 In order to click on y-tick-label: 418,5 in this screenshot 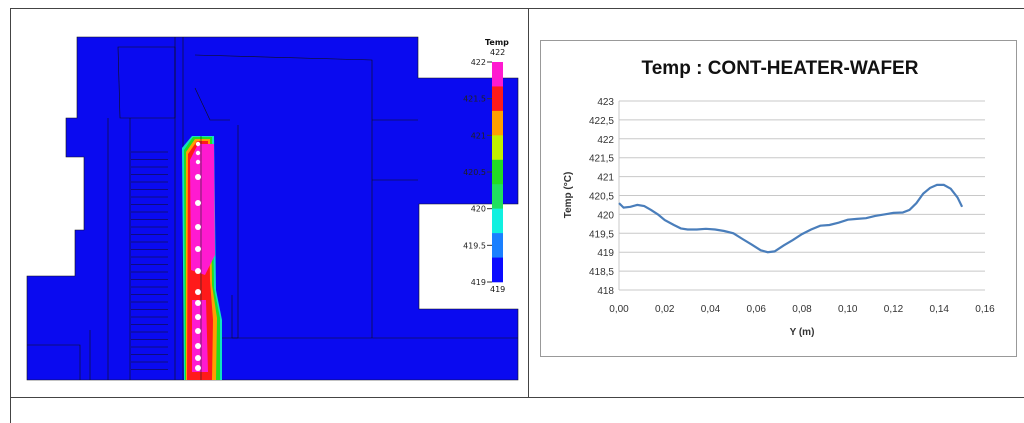, I will do `click(601, 272)`.